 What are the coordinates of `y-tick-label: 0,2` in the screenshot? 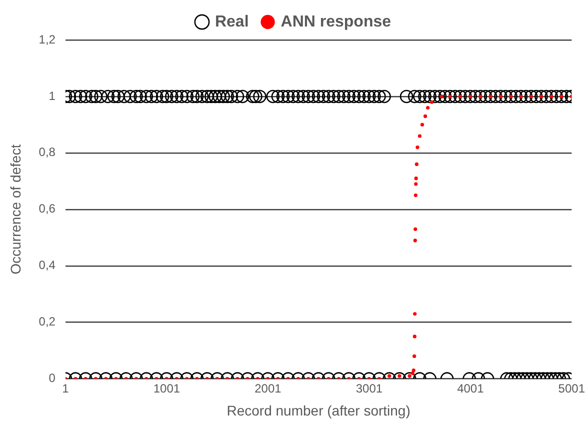 It's located at (47, 321).